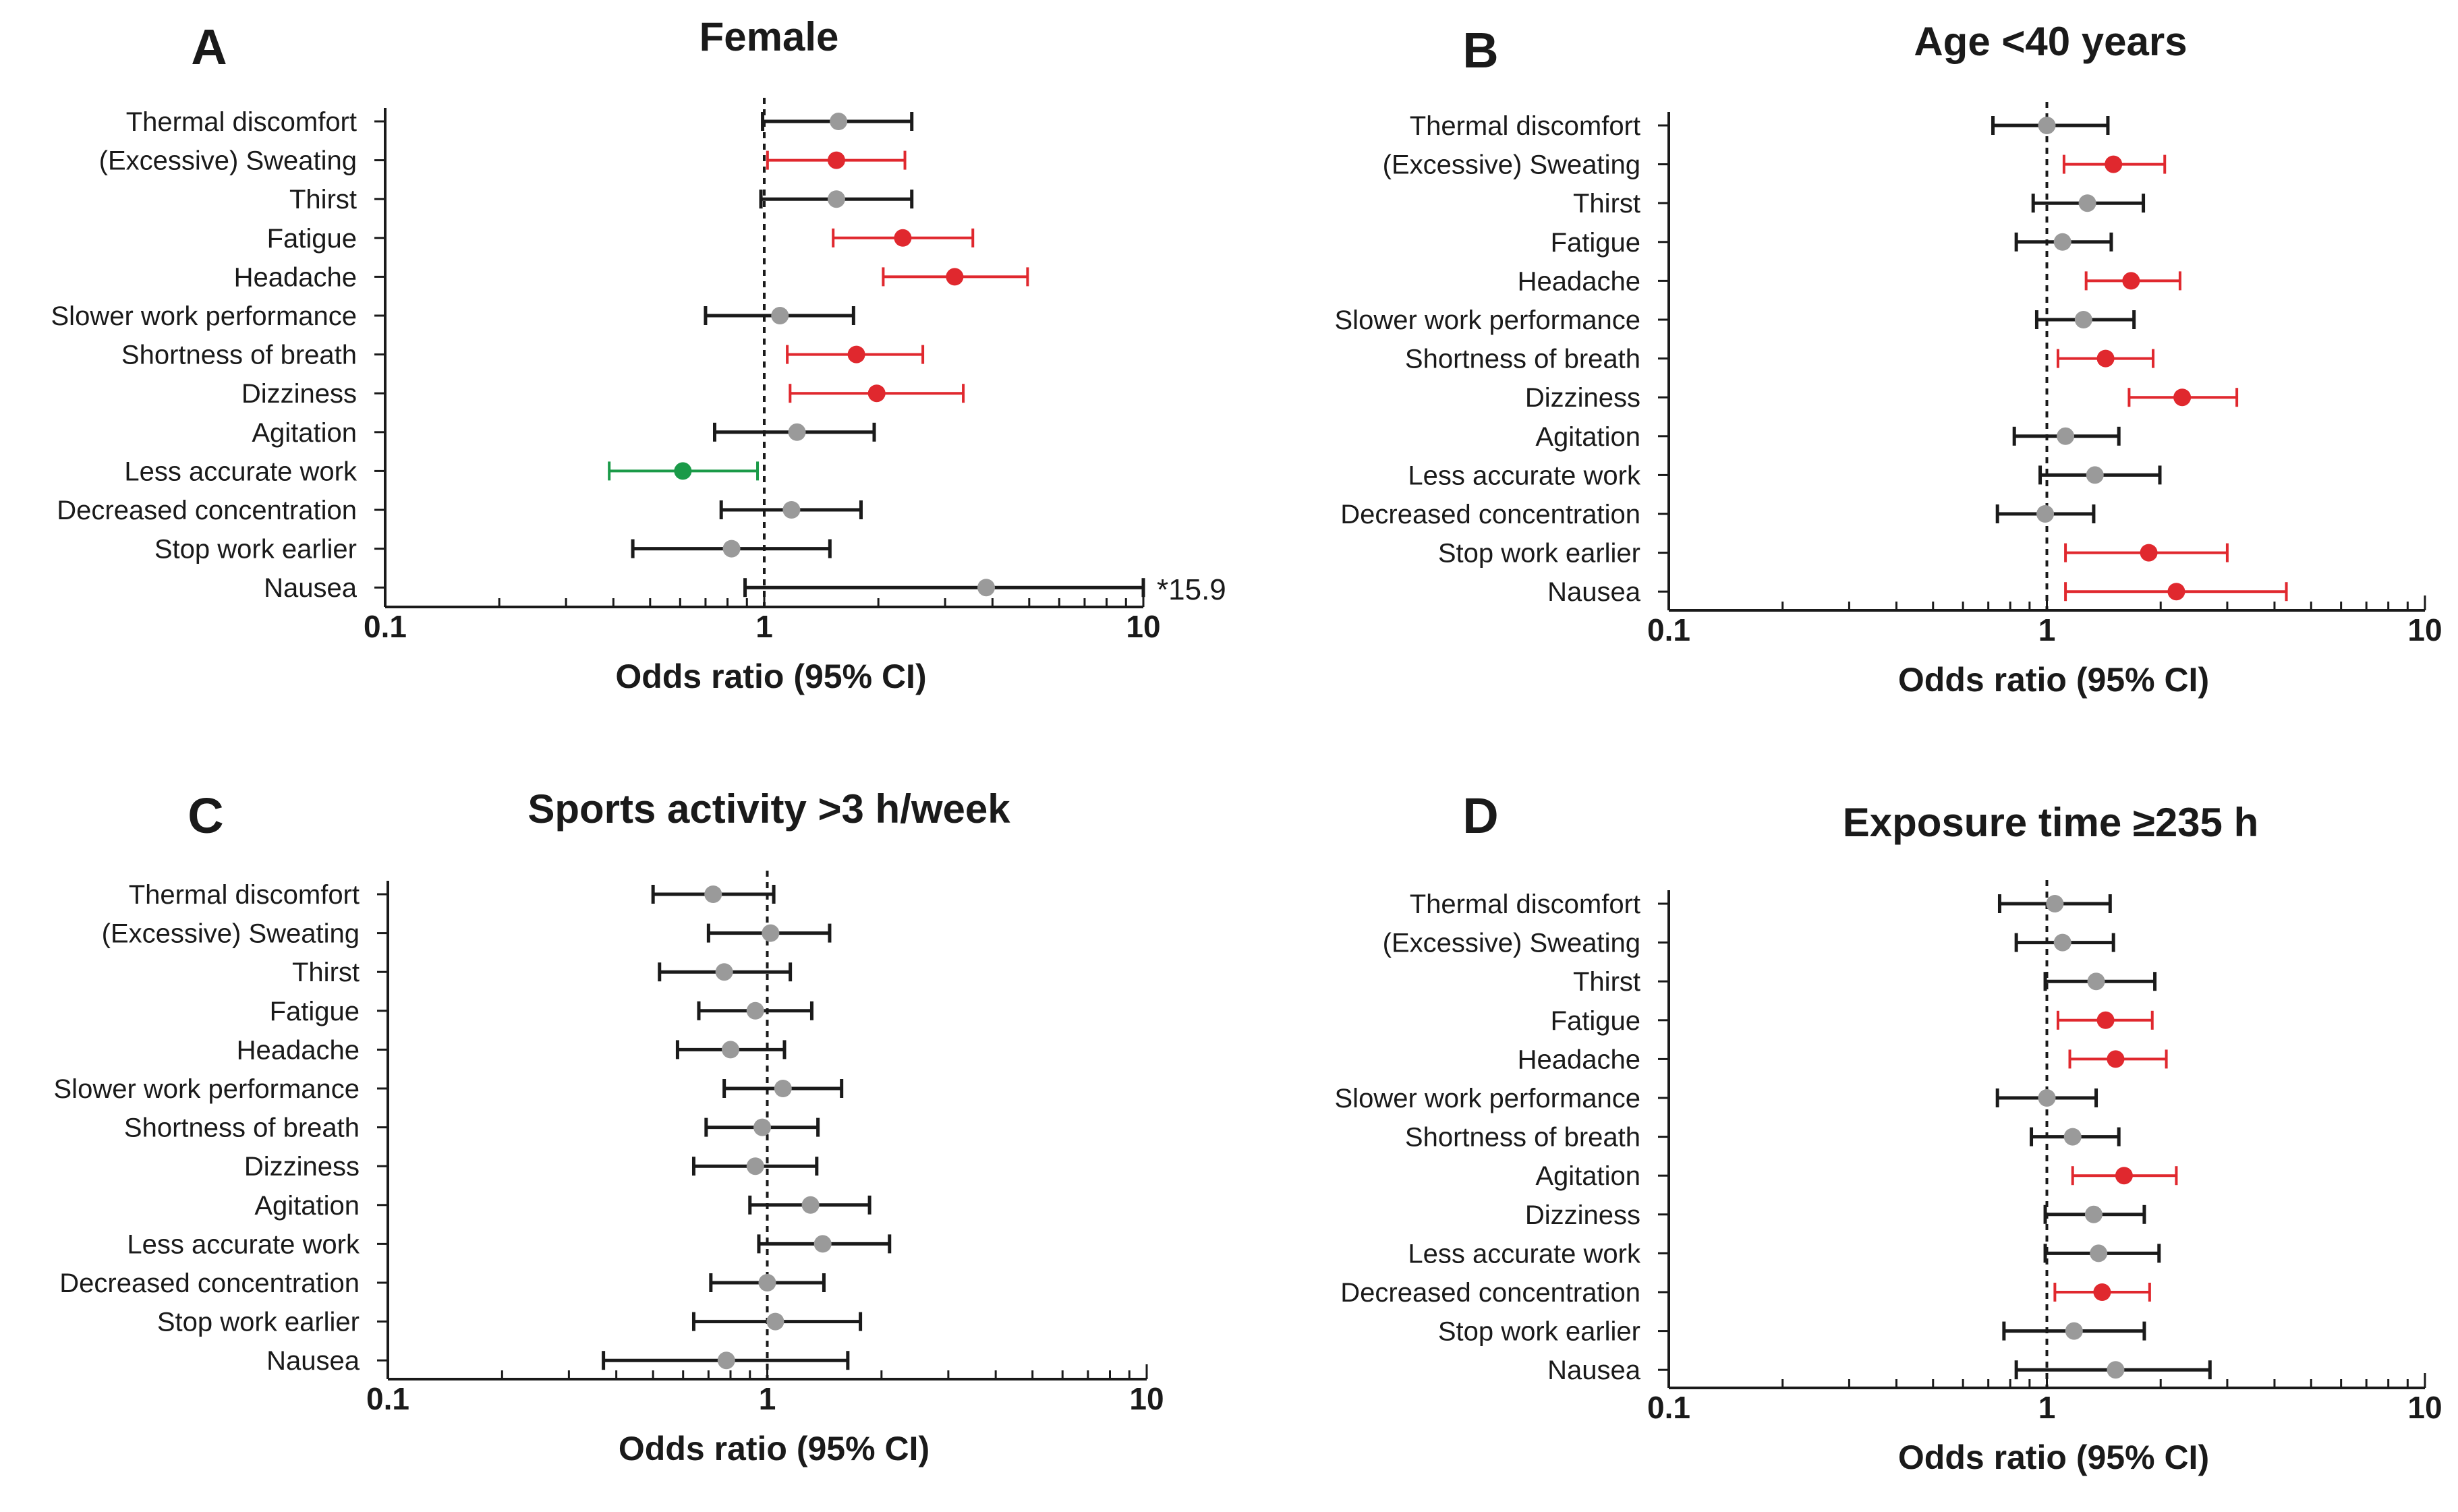 This screenshot has width=2458, height=1512. I want to click on panel-letter: C, so click(205, 816).